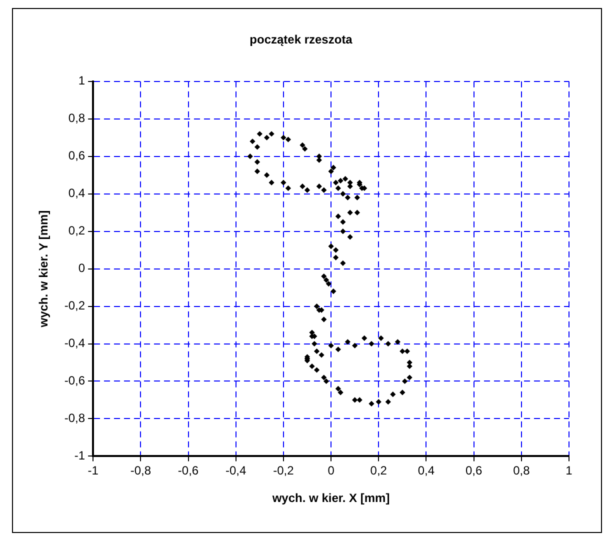 The width and height of the screenshot is (605, 540). I want to click on y-tick-label: -0,4, so click(75, 343).